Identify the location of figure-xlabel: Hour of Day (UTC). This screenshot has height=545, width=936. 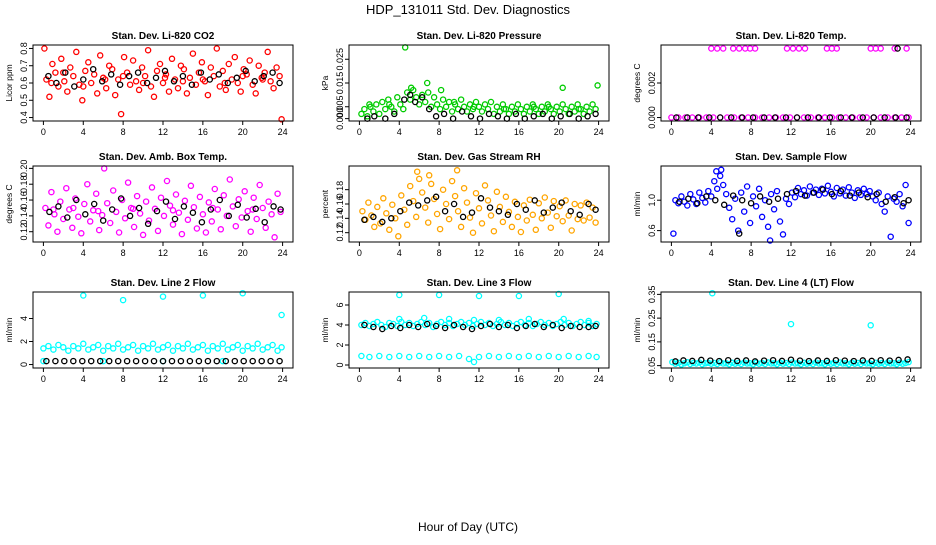
(468, 527).